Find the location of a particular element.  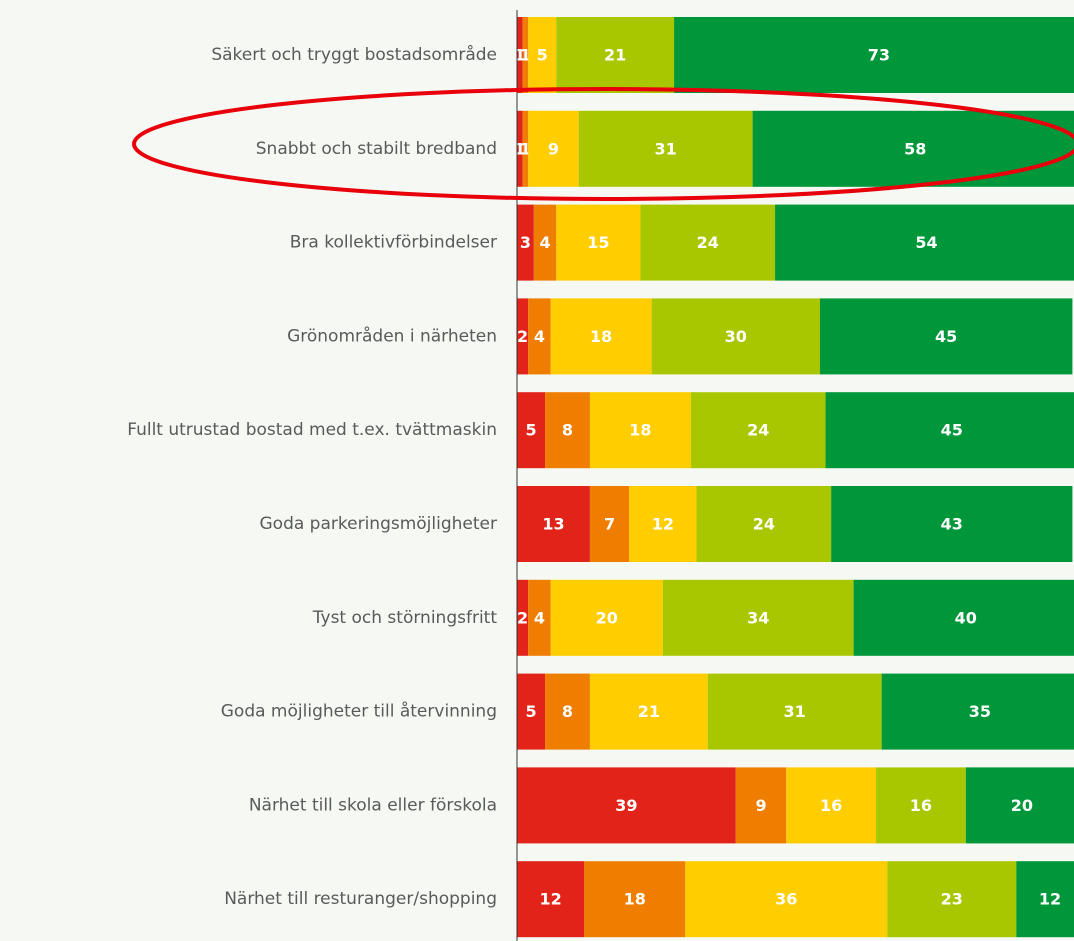

value-label: 34 is located at coordinates (758, 617).